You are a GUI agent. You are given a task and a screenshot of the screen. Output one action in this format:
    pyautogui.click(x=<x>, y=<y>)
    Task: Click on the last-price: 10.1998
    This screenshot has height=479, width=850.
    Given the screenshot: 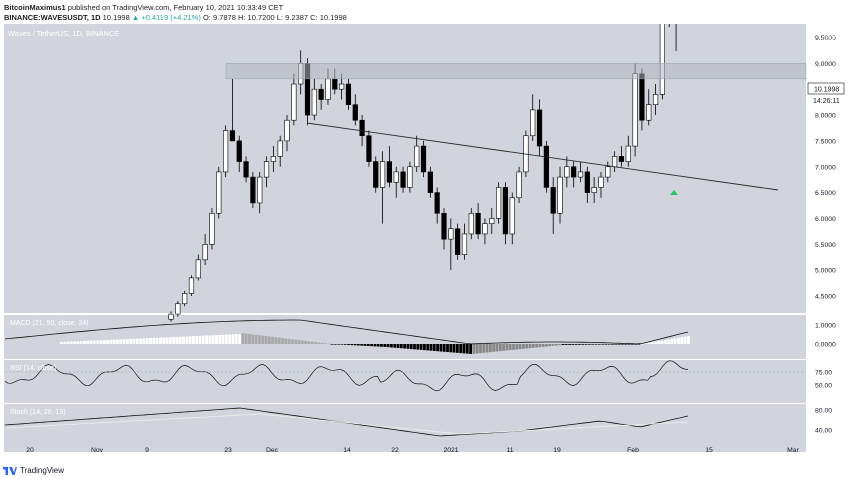 What is the action you would take?
    pyautogui.click(x=116, y=17)
    